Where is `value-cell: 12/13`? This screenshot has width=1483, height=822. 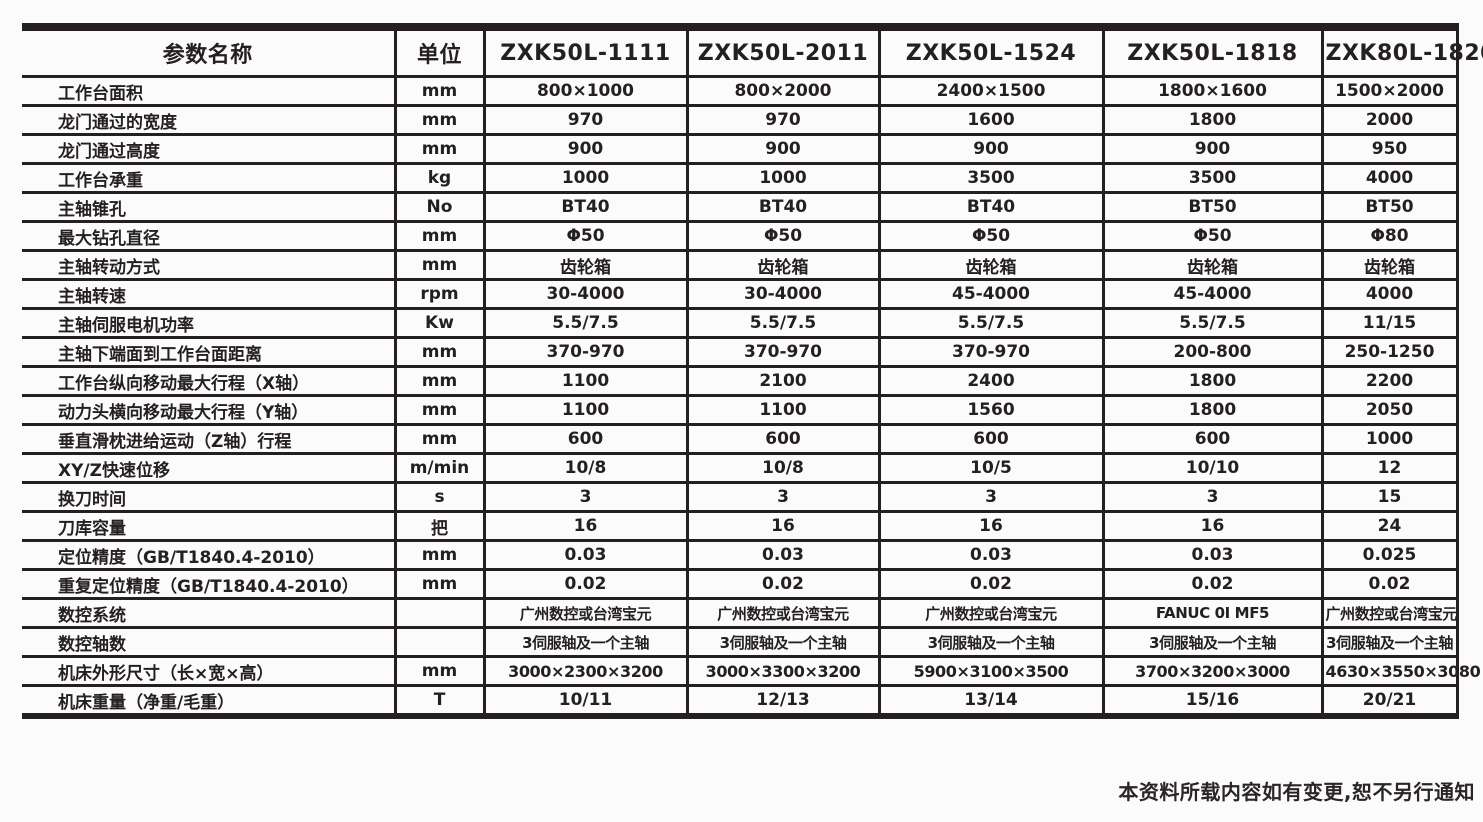
value-cell: 12/13 is located at coordinates (783, 701).